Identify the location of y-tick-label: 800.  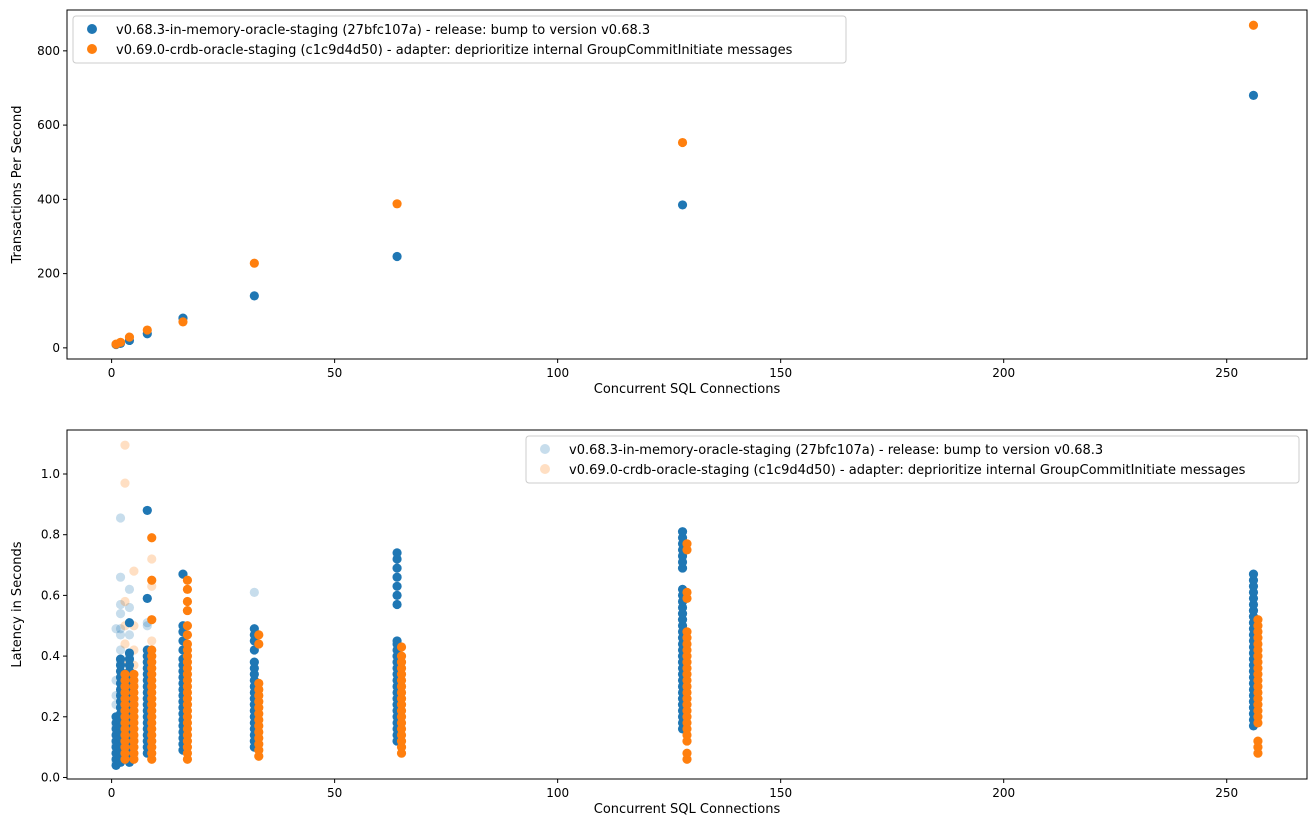
(48, 51).